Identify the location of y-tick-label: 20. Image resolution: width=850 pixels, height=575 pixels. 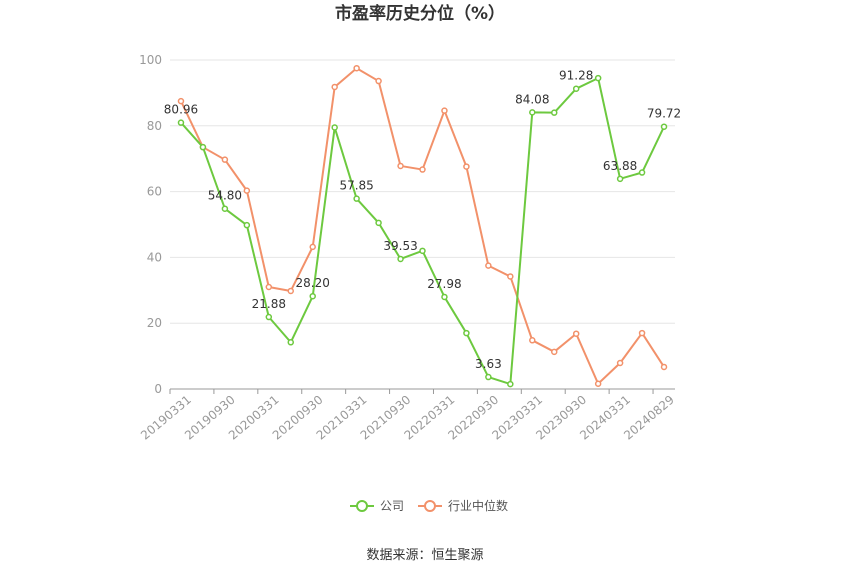
(154, 323).